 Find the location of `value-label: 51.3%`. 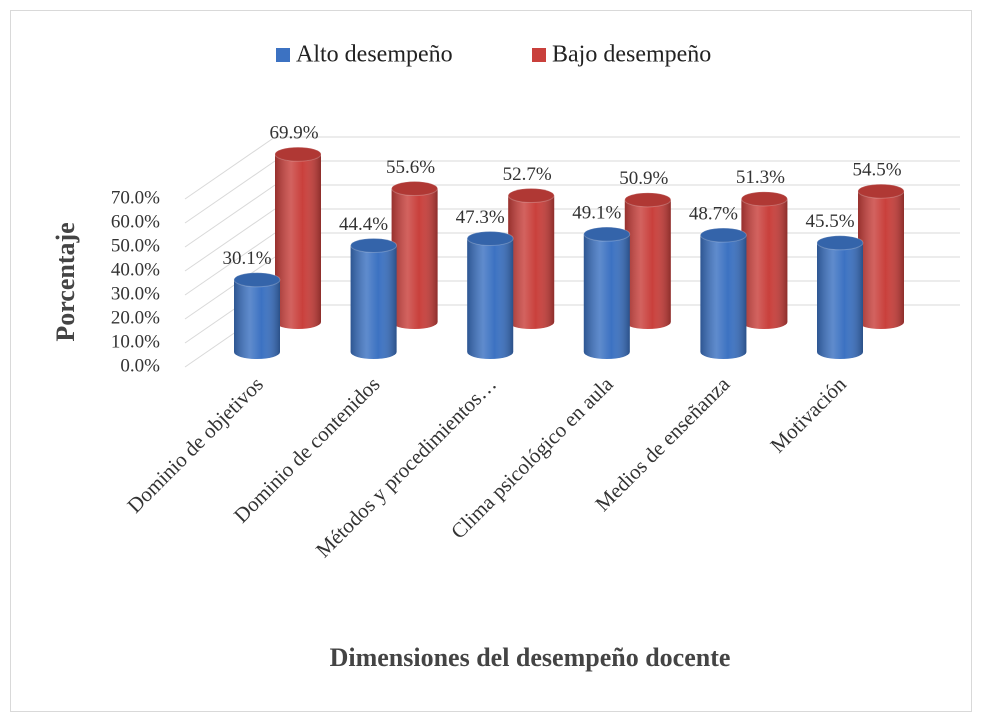

value-label: 51.3% is located at coordinates (760, 177).